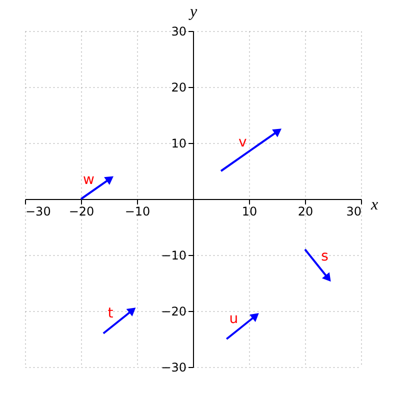 Image resolution: width=400 pixels, height=400 pixels. I want to click on x-tick-label: 30, so click(354, 211).